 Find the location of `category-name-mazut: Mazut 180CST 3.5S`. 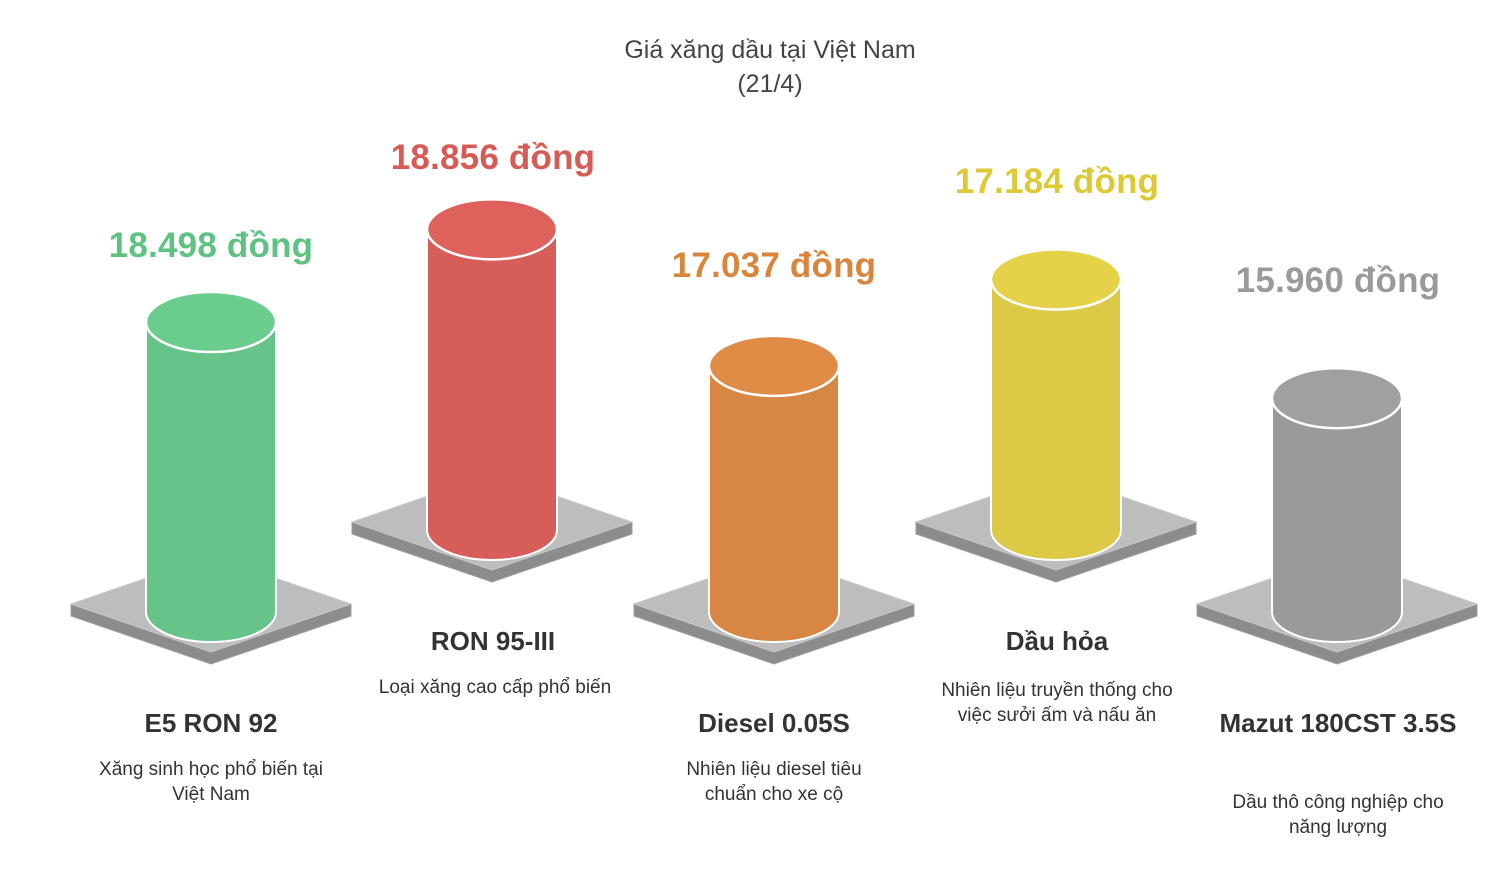

category-name-mazut: Mazut 180CST 3.5S is located at coordinates (1338, 723).